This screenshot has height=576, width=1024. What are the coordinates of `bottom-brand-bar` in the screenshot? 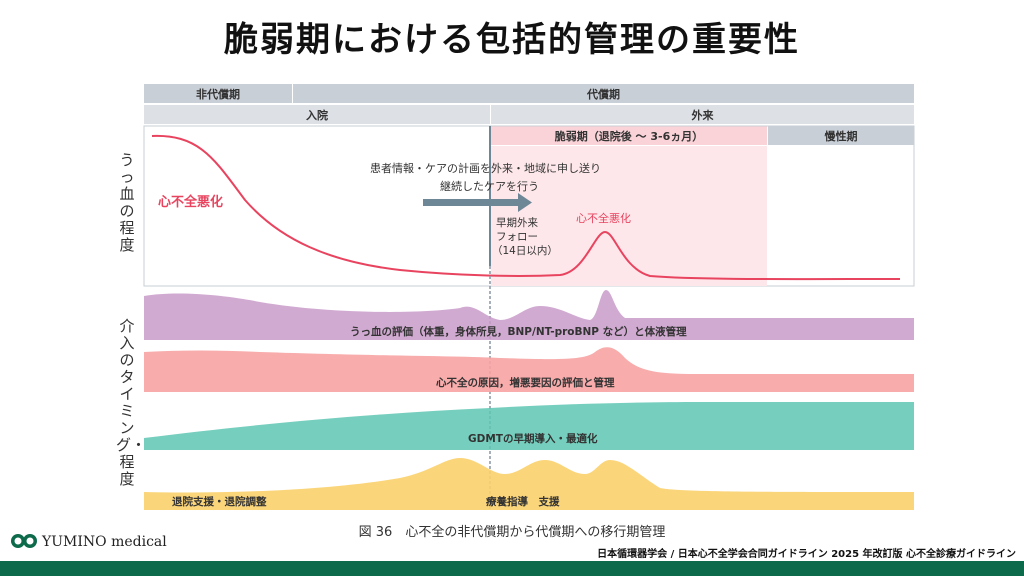 It's located at (512, 568).